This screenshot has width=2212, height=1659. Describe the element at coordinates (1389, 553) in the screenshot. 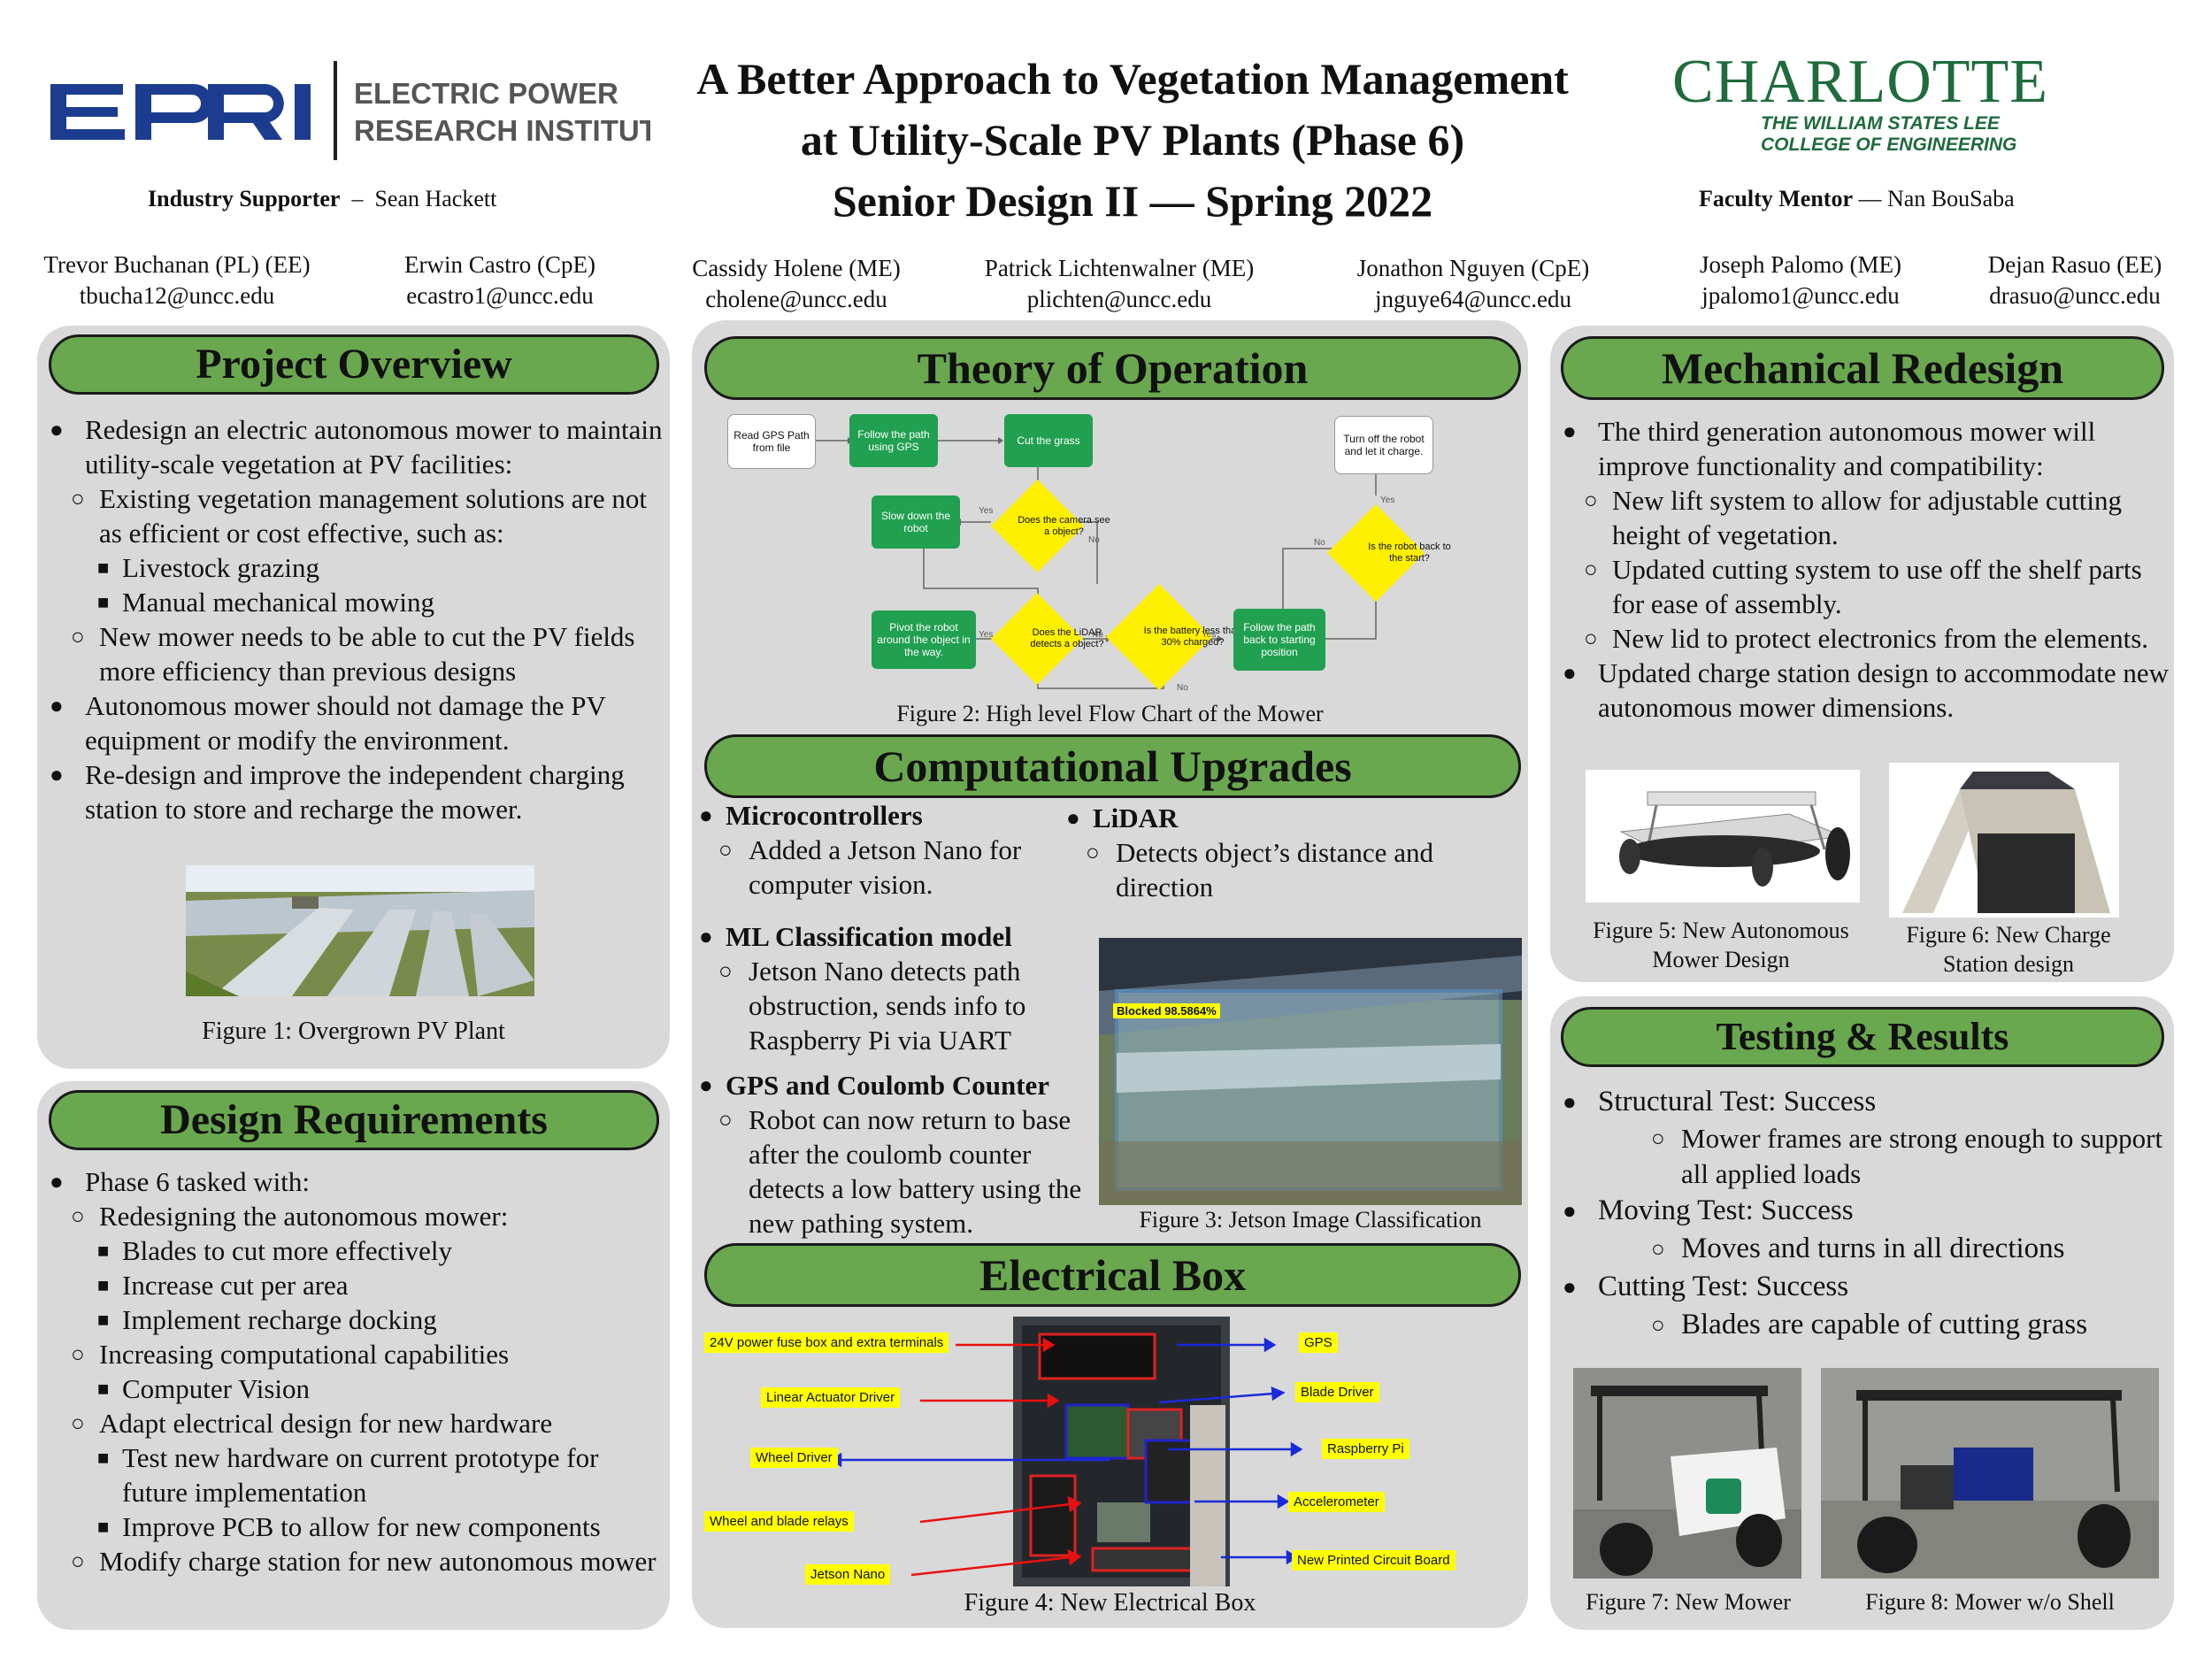

I see `flow-robot-back-decision: Is the robot back to the start?` at that location.